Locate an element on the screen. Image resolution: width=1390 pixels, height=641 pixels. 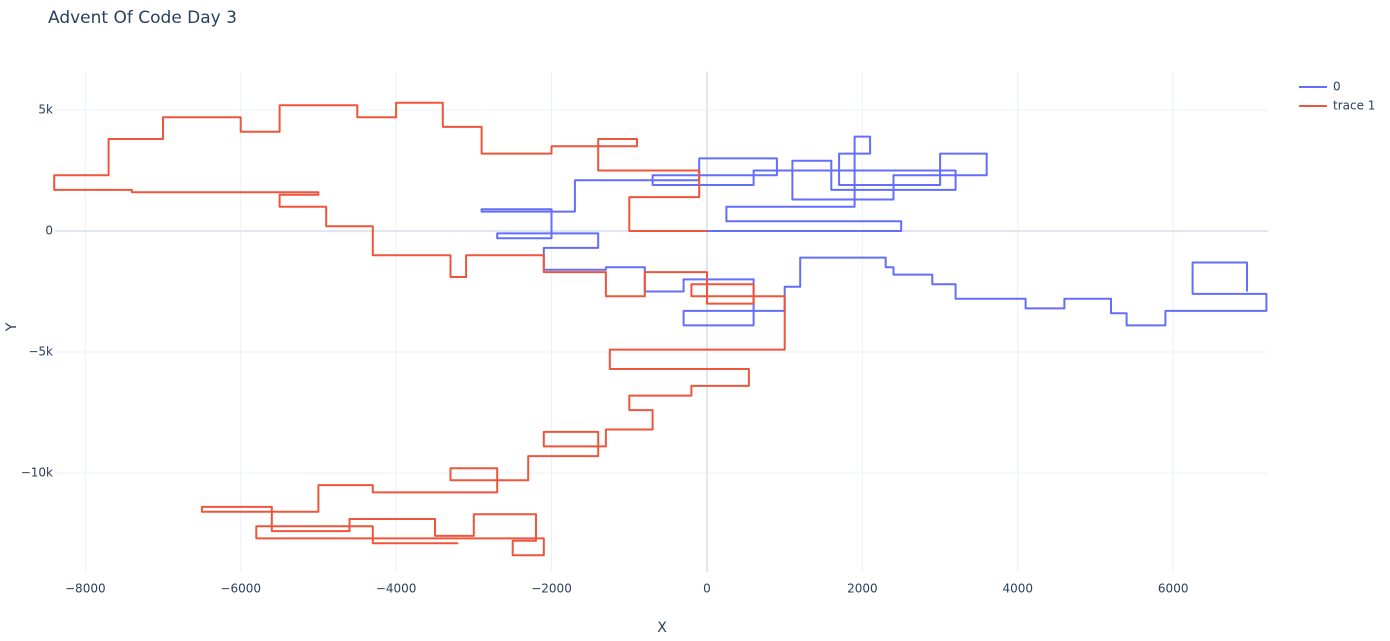
x-tick-label: 0 is located at coordinates (707, 589).